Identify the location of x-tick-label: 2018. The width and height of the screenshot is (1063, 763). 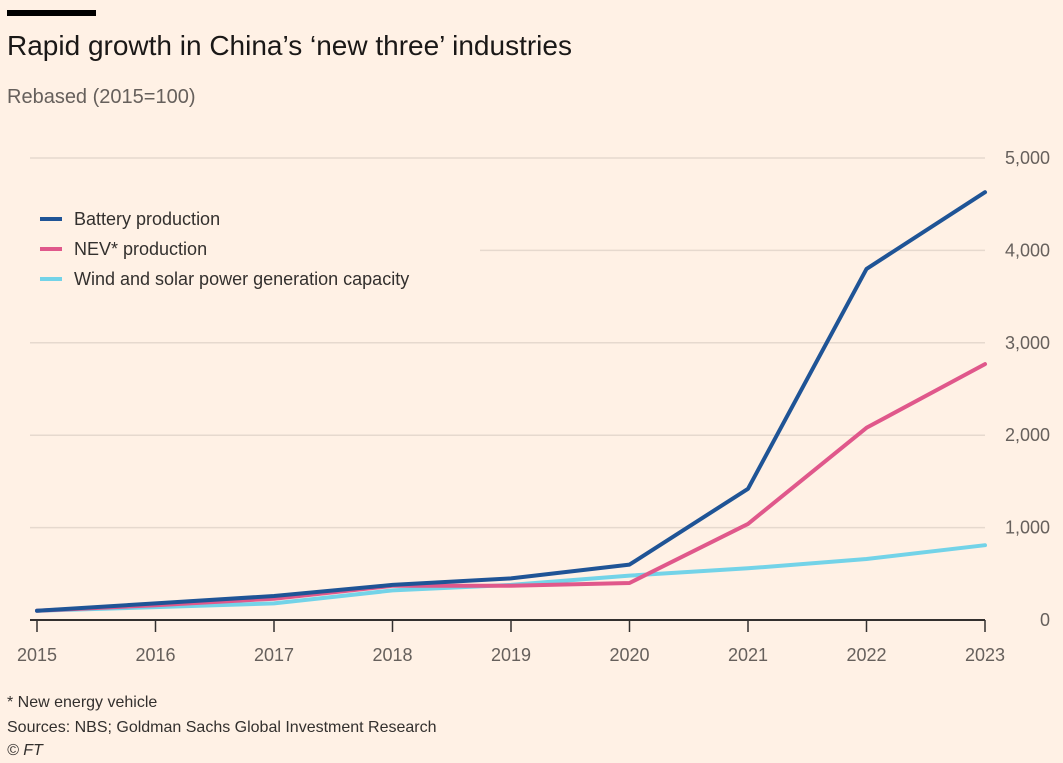
(392, 655).